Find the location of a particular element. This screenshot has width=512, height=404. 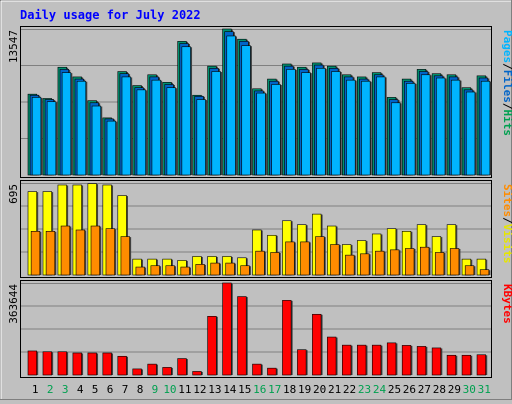

x-tick-label-day-24: 24 is located at coordinates (380, 389).